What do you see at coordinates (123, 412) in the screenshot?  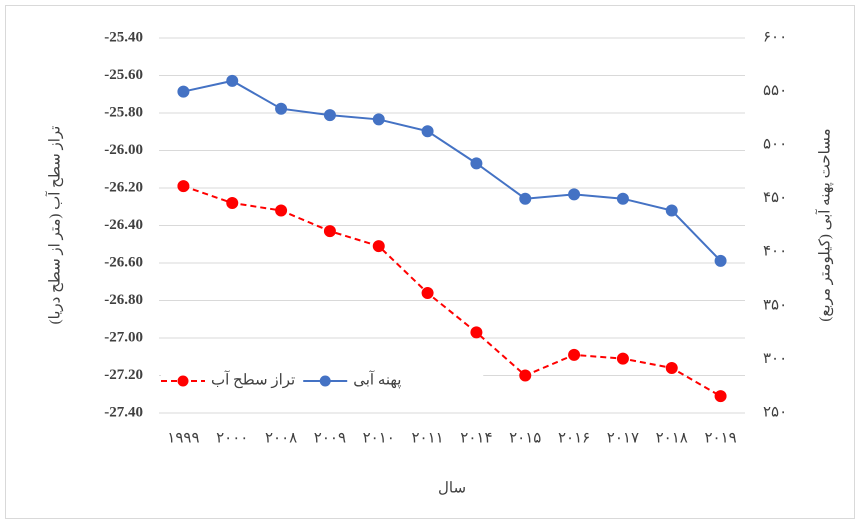 I see `y-tick-label: -27.40` at bounding box center [123, 412].